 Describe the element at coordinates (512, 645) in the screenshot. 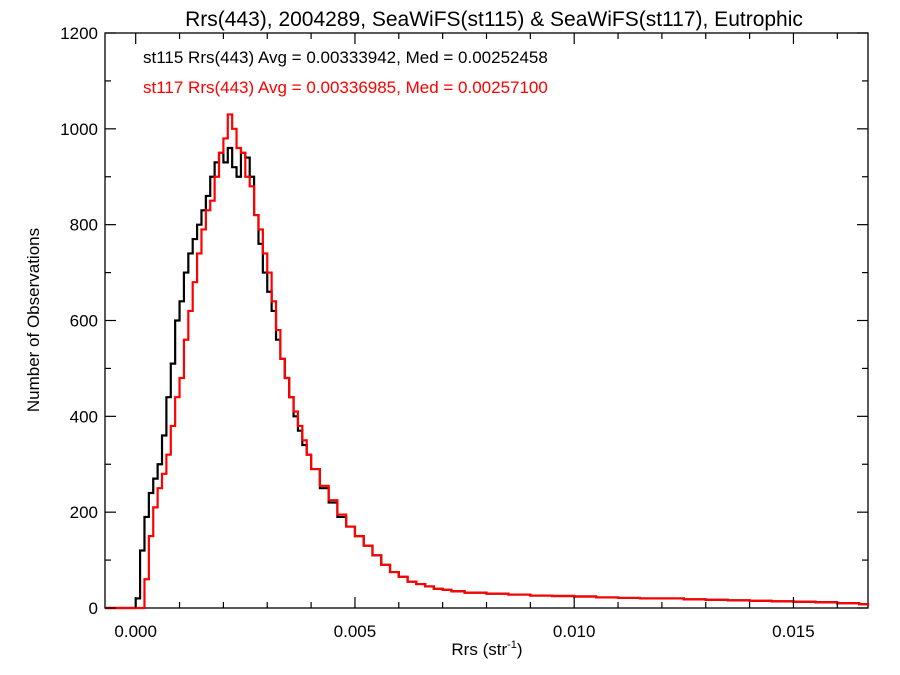

I see `x-axis-title-superscript: -1` at that location.